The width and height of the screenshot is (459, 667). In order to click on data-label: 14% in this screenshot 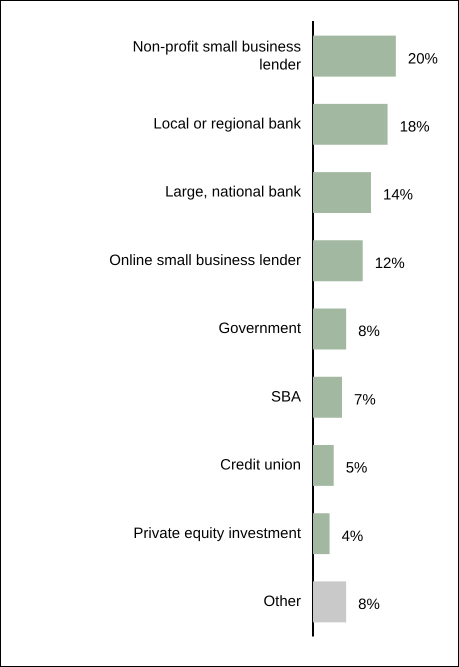, I will do `click(398, 195)`.